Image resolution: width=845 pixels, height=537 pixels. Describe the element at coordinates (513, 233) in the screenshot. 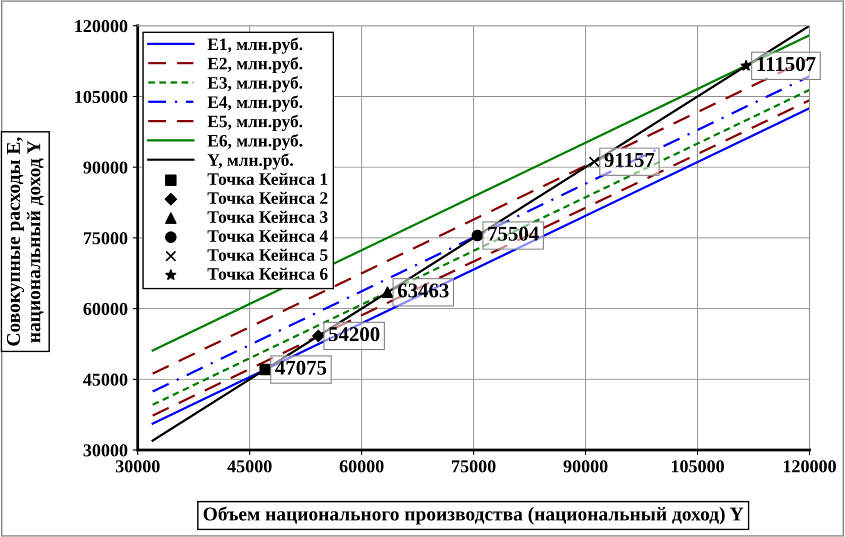

I see `data-label: 75504` at that location.